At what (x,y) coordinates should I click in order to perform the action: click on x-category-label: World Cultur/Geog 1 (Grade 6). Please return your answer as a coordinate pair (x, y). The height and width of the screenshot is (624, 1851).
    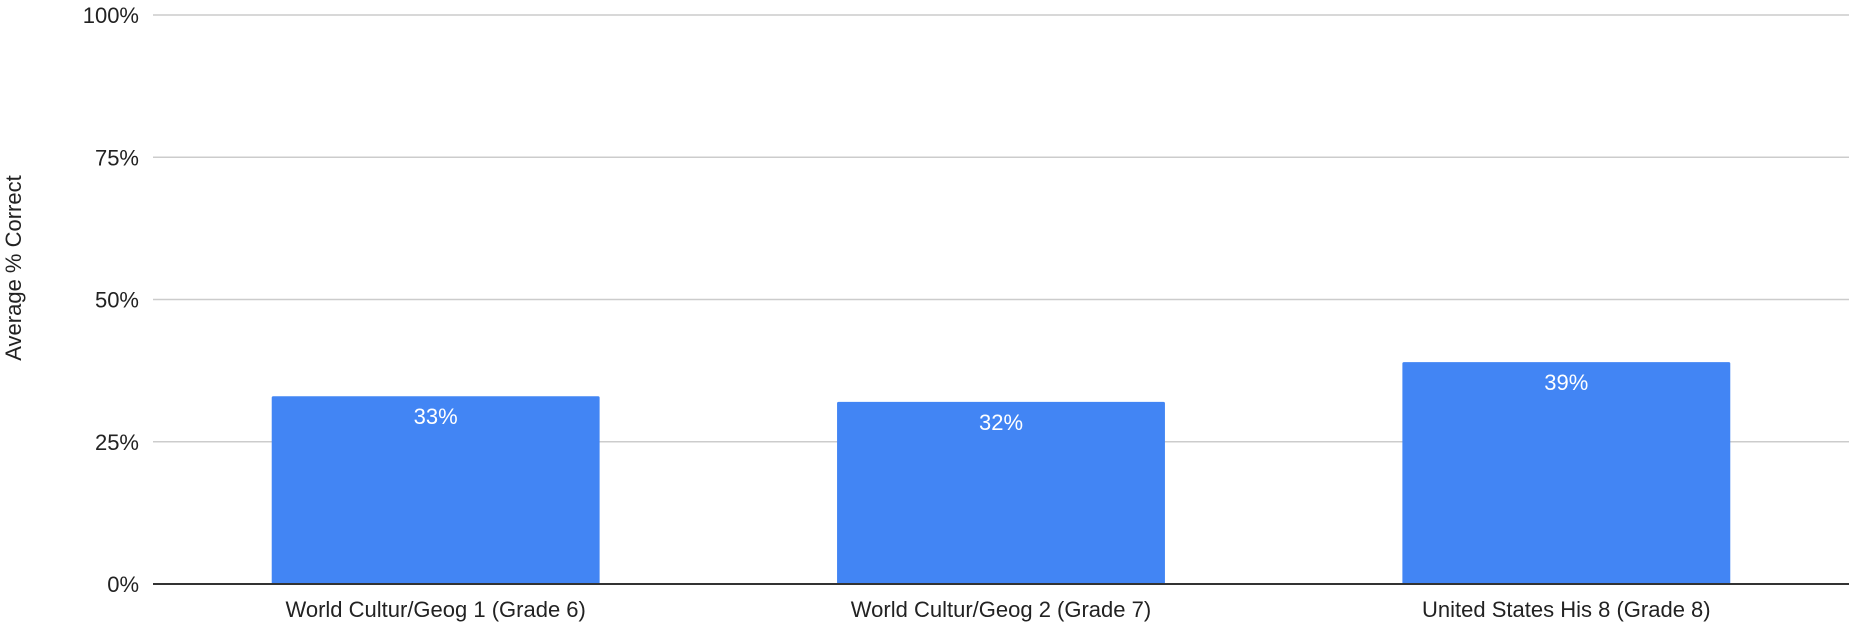
    Looking at the image, I should click on (435, 609).